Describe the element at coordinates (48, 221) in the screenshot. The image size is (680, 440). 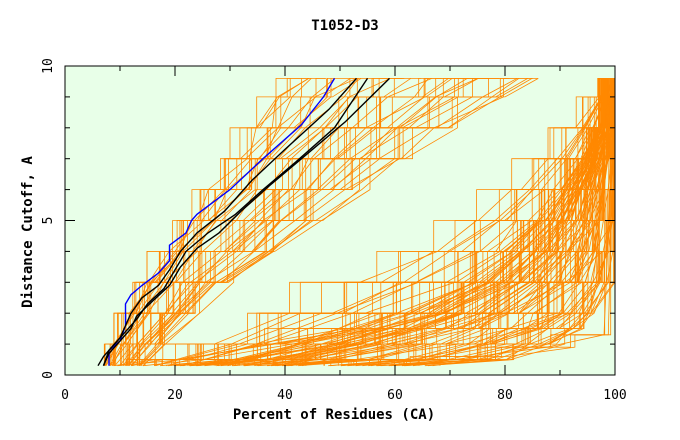
I see `y-tick-label: 5` at that location.